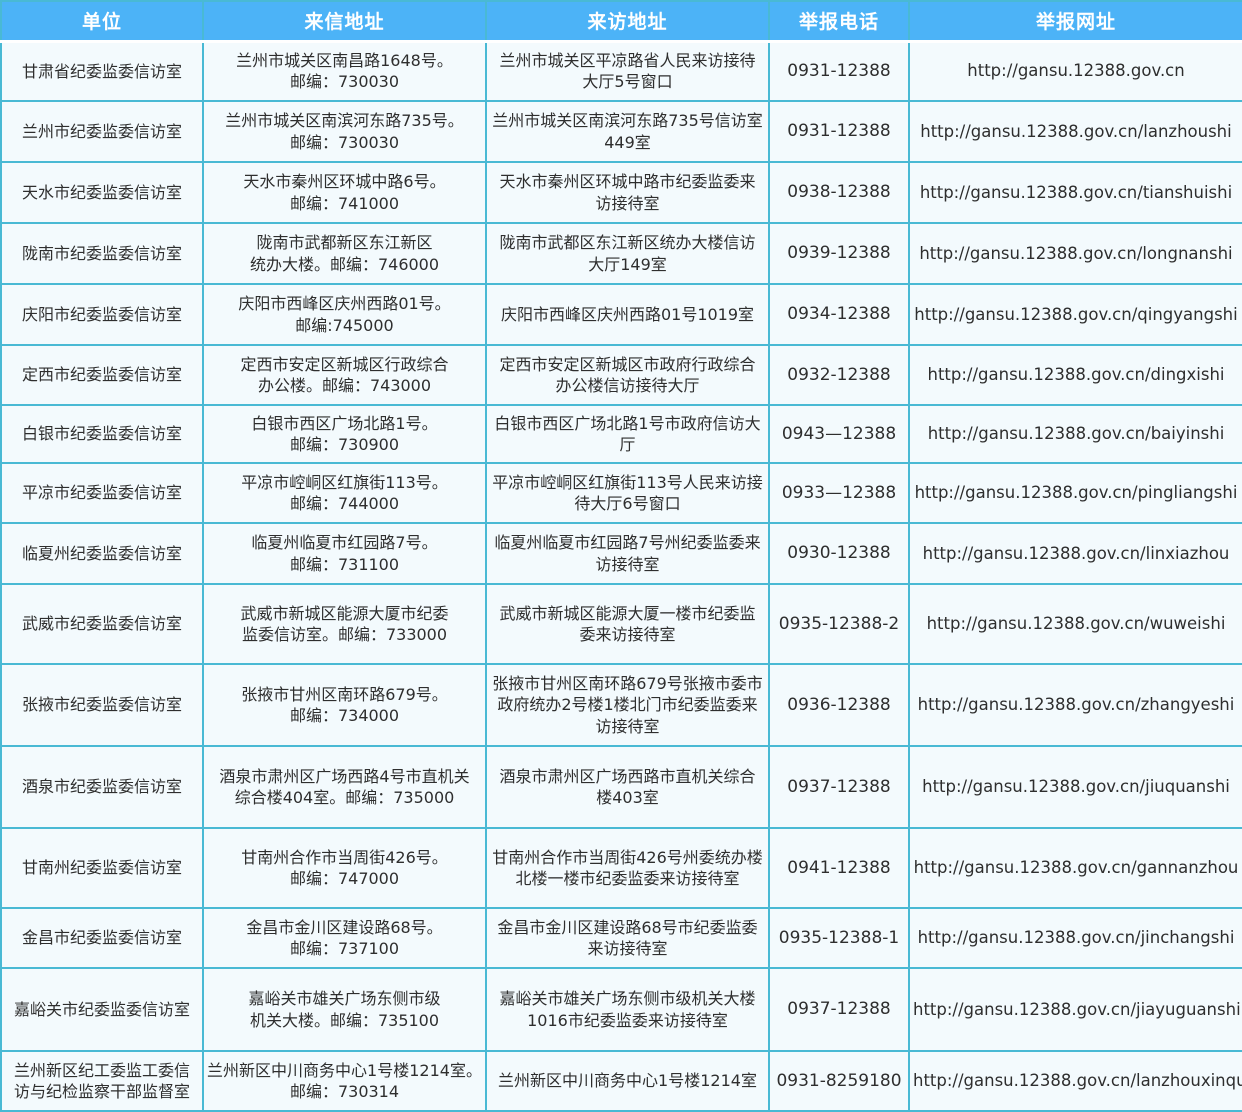 This screenshot has width=1242, height=1112. Describe the element at coordinates (839, 624) in the screenshot. I see `phone-cell: 0935-12388-2` at that location.